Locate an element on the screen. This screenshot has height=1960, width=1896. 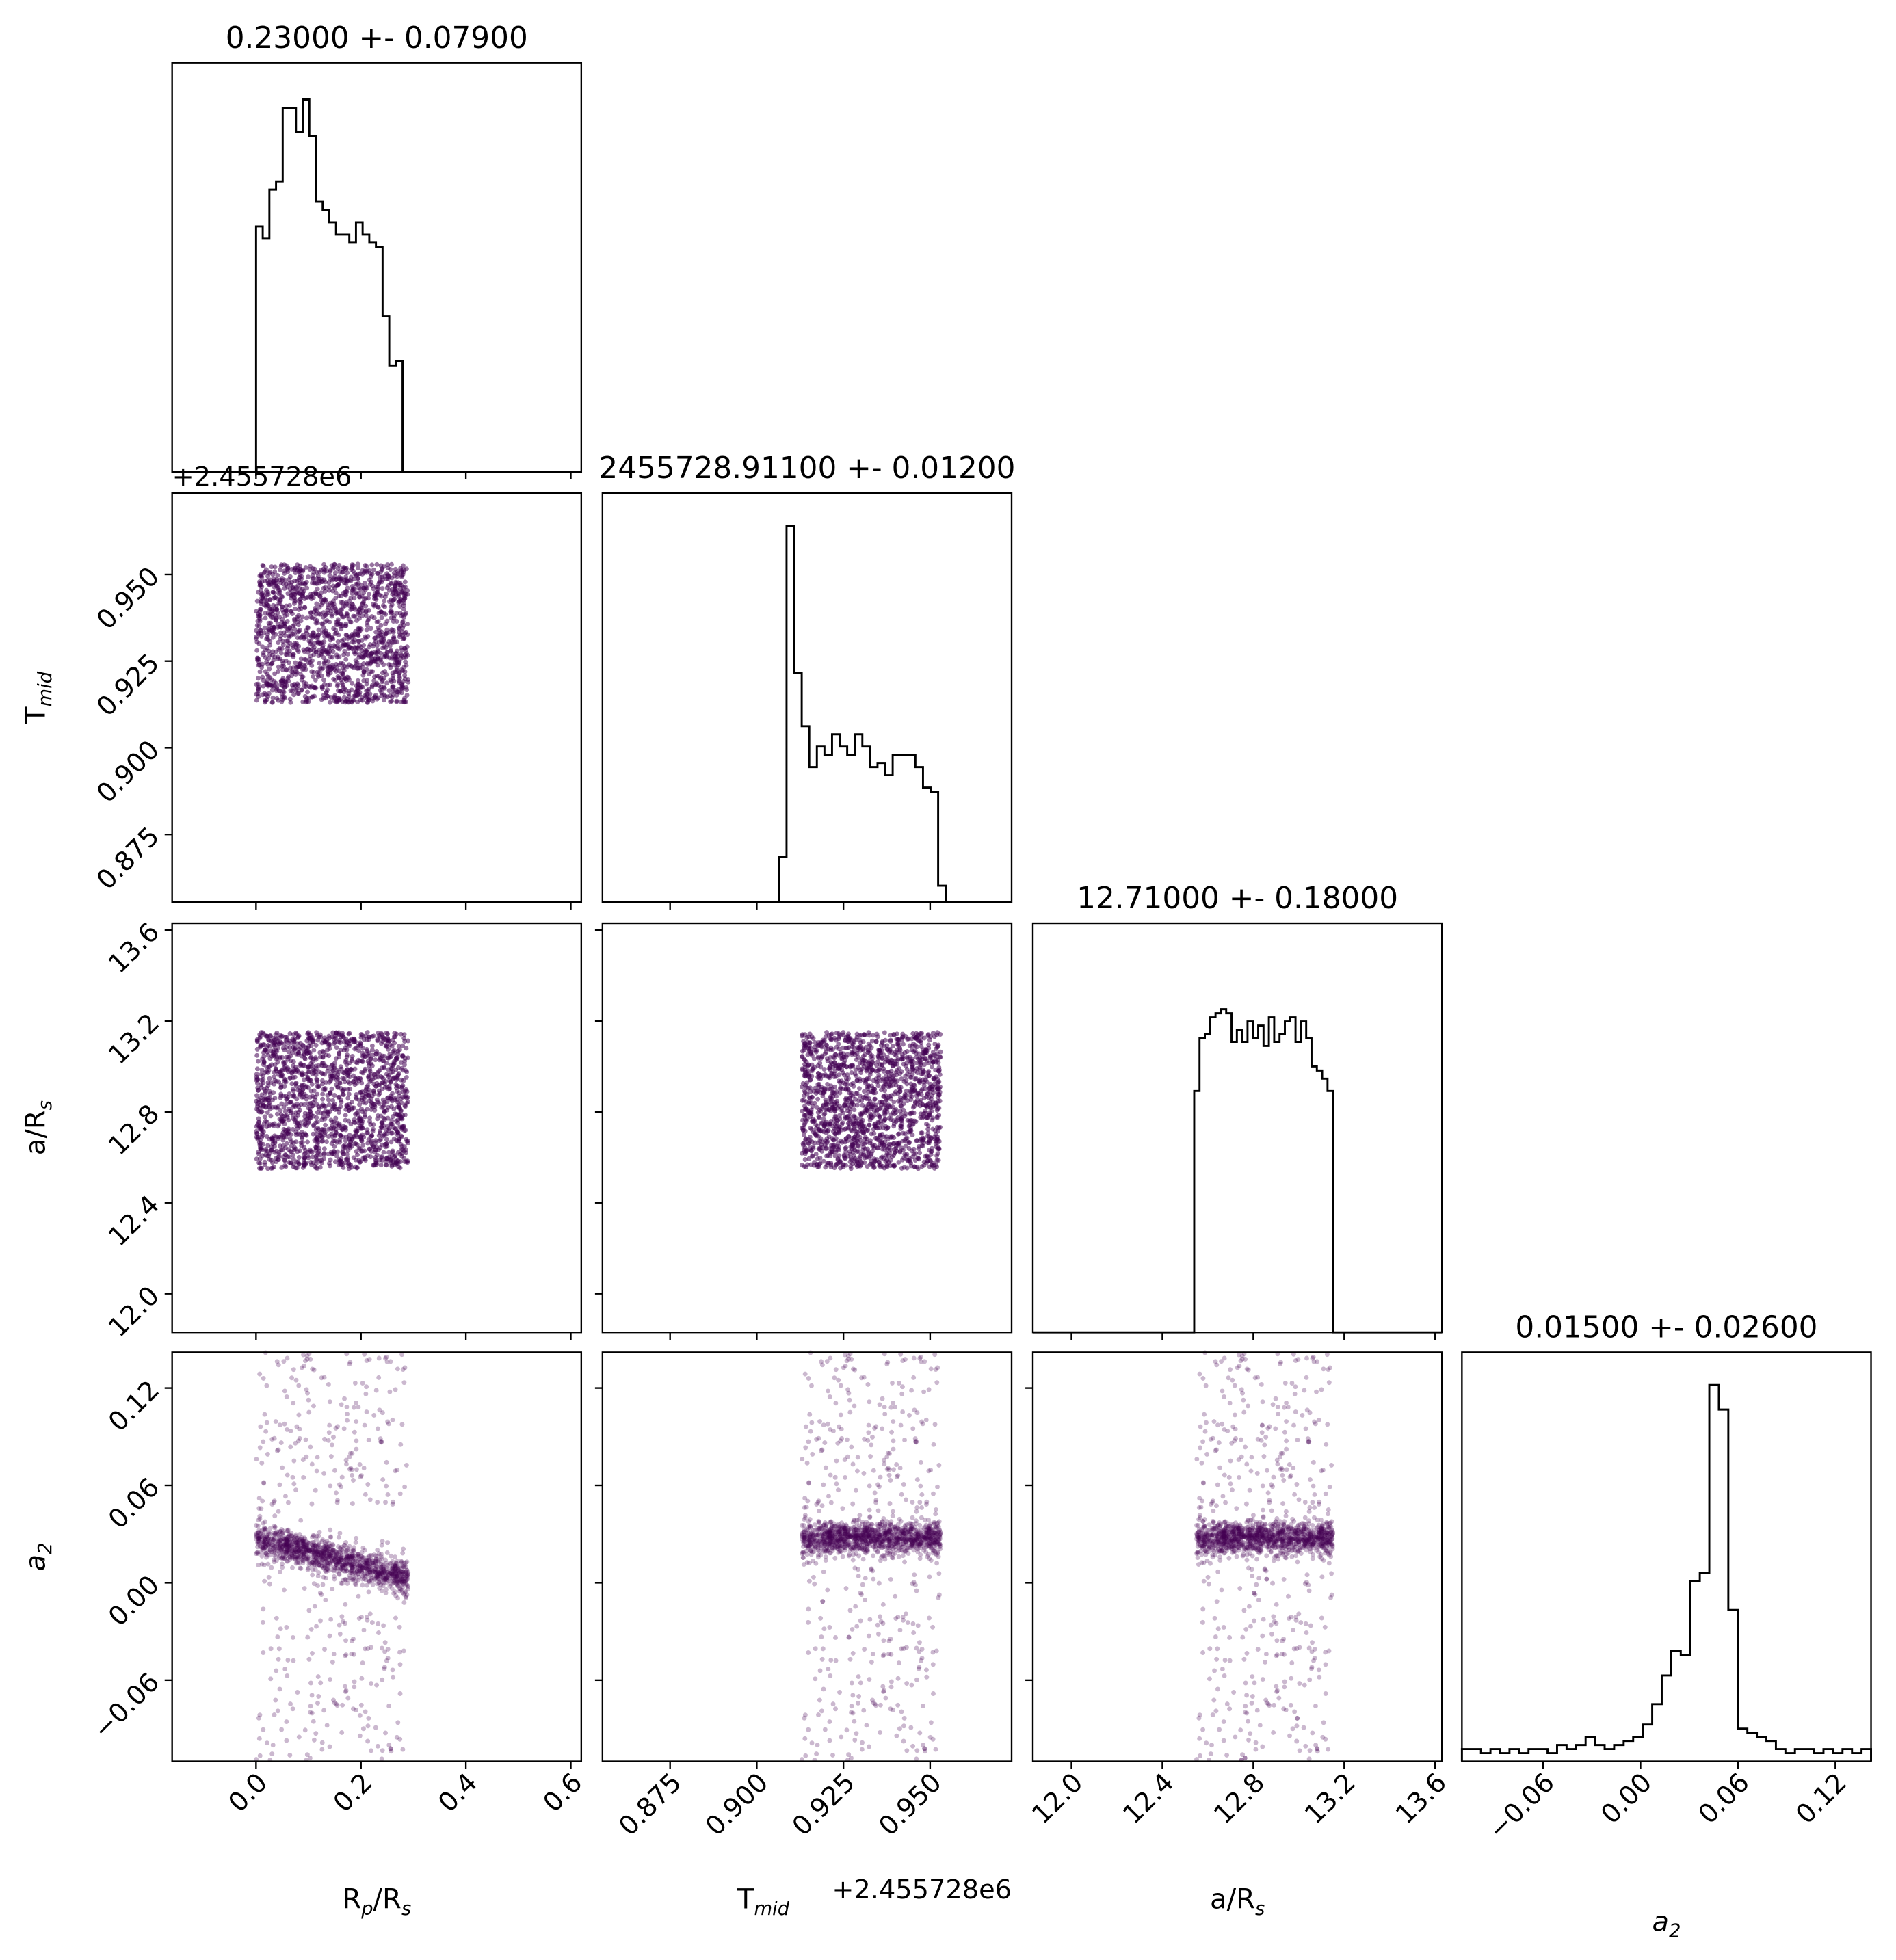
histogram-bin-a2 is located at coordinates (1790, 1757).